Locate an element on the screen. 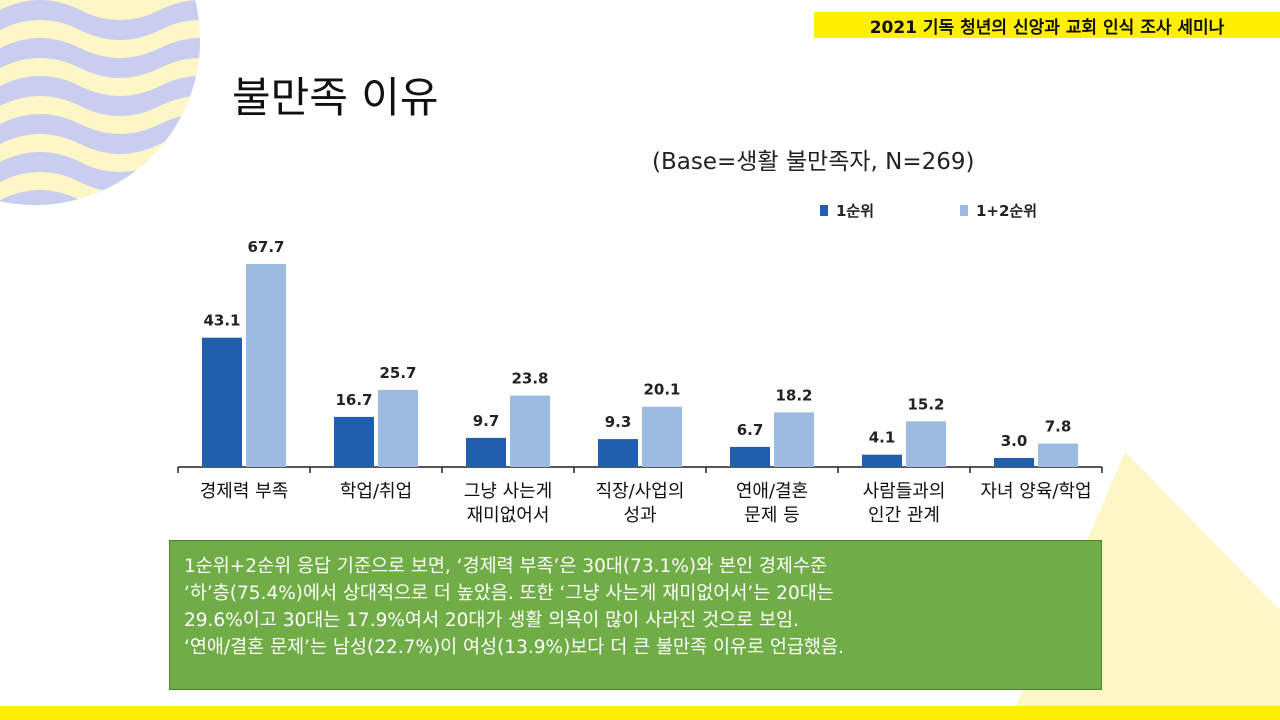 This screenshot has width=1280, height=720. data-label: 25.7 is located at coordinates (397, 373).